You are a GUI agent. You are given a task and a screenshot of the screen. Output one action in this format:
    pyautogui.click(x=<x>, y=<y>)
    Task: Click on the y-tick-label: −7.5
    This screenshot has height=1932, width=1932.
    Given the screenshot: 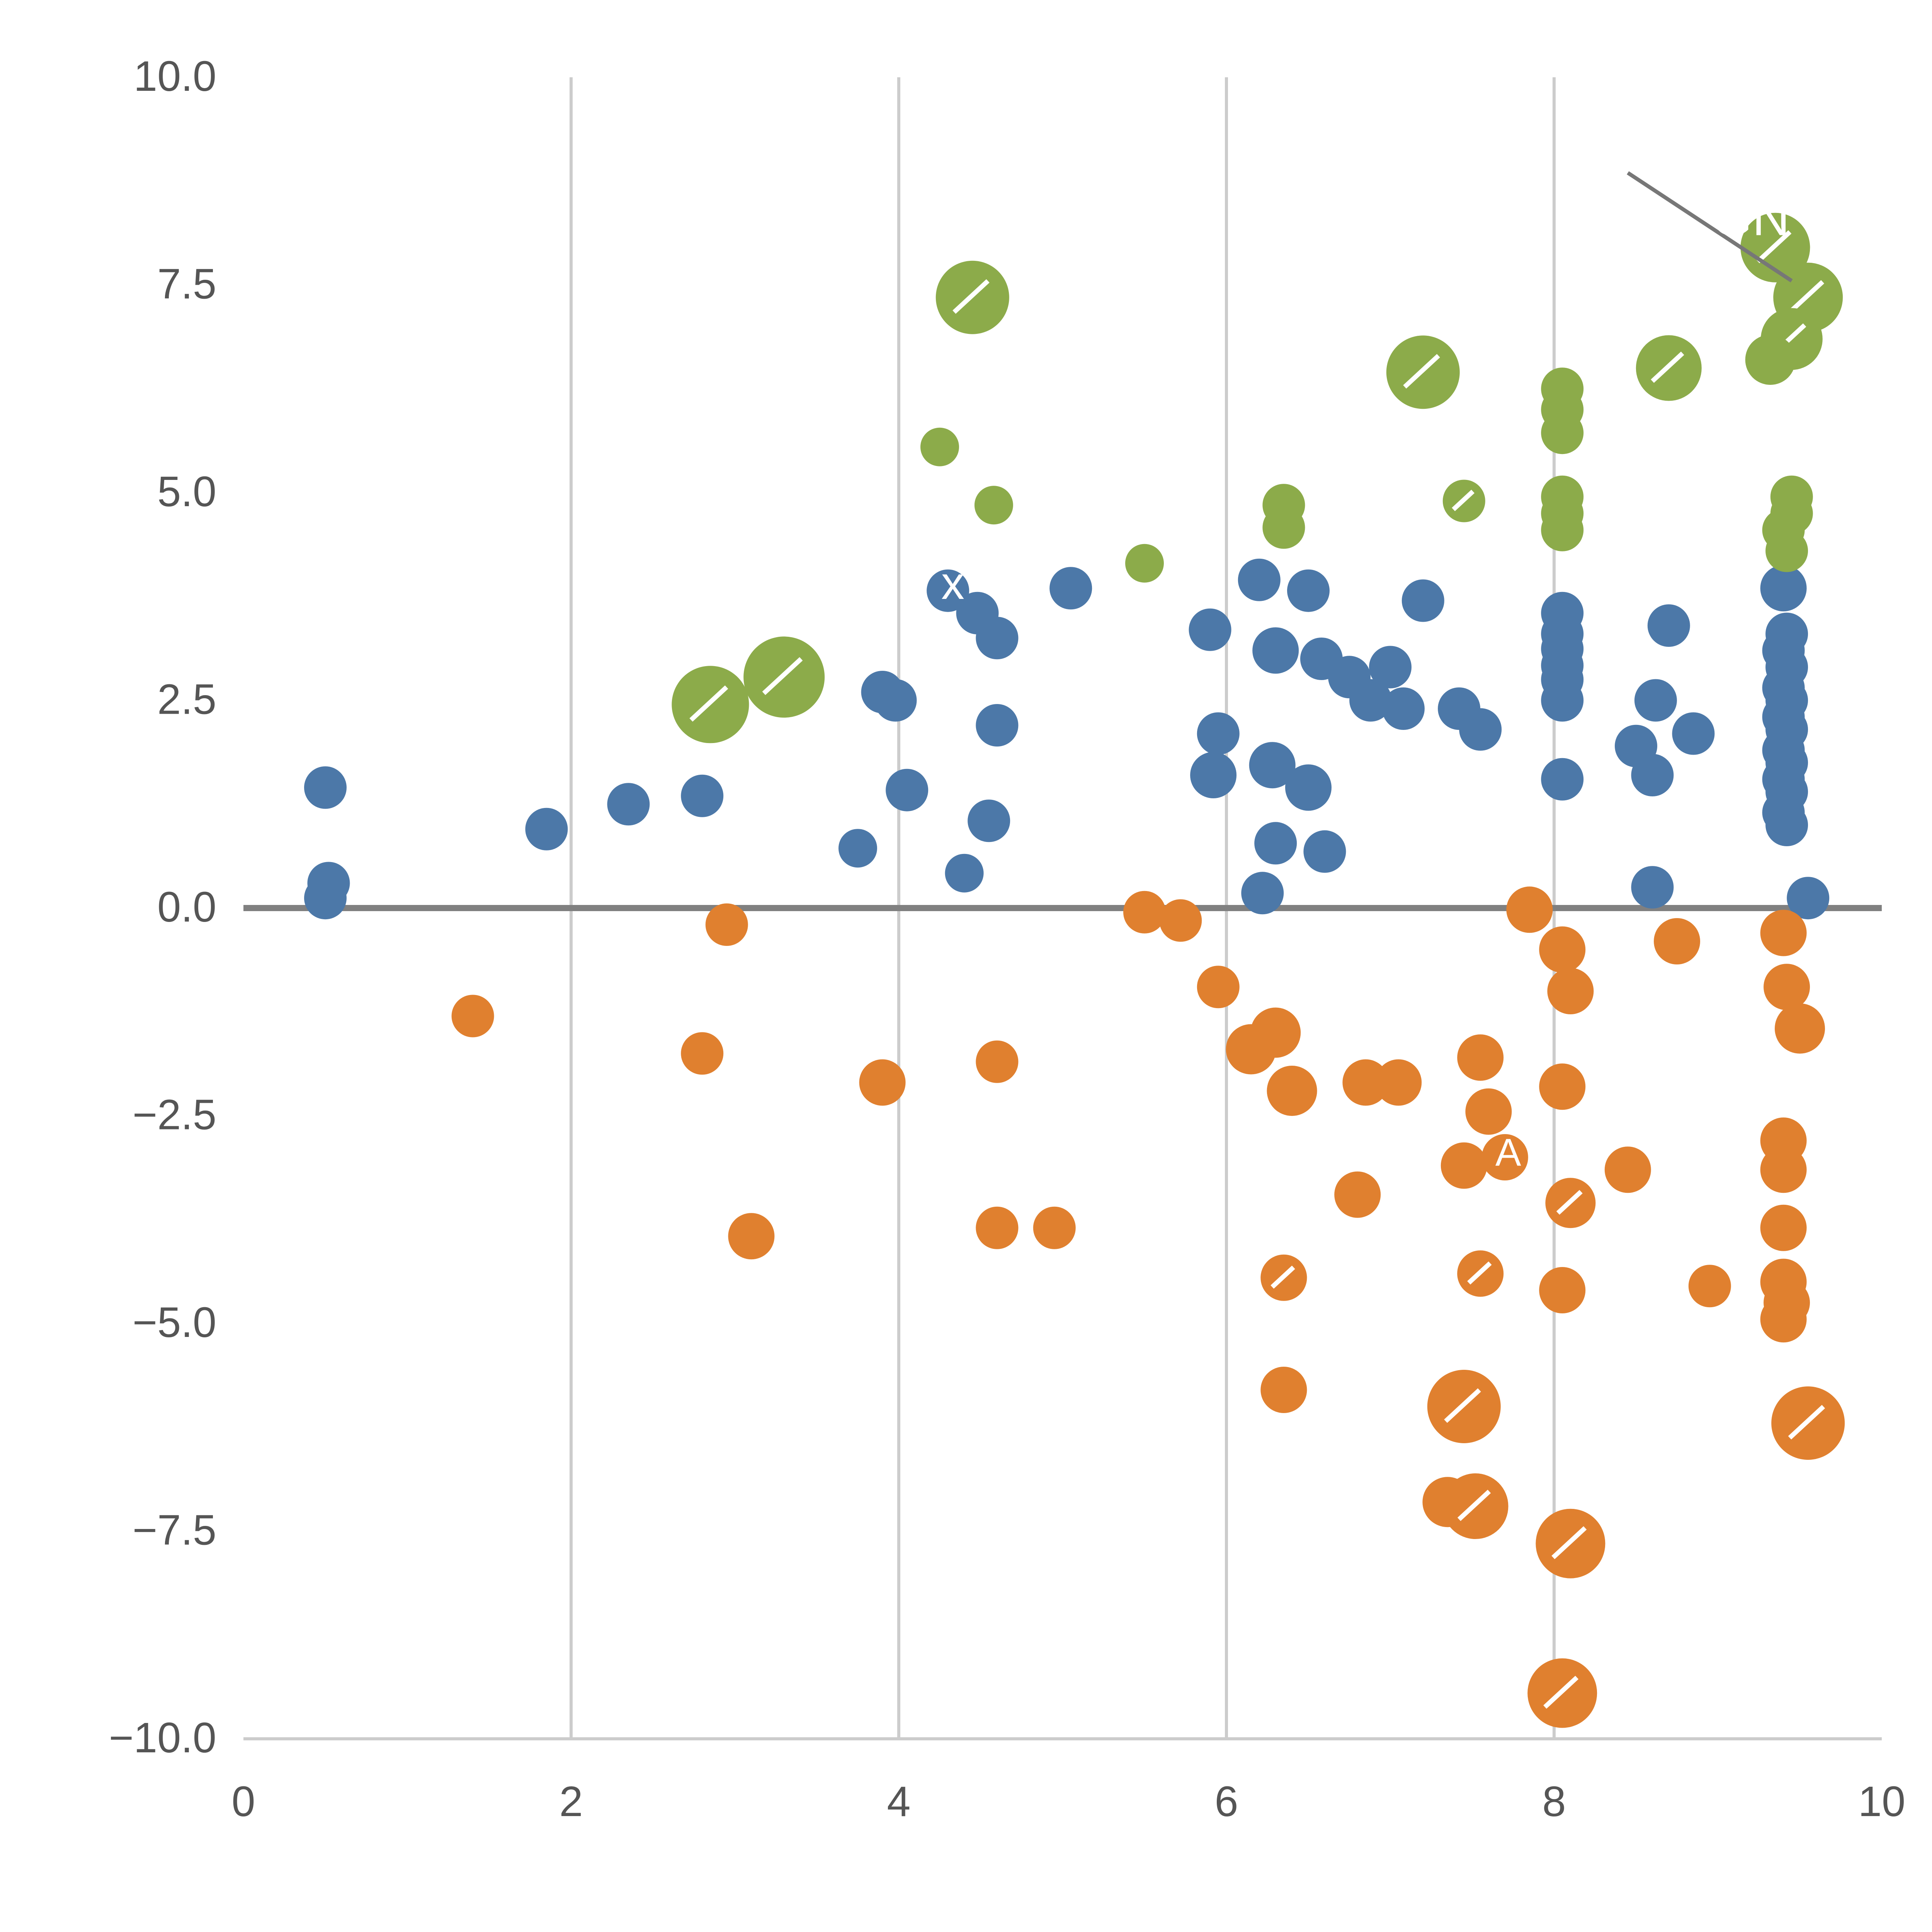 What is the action you would take?
    pyautogui.click(x=175, y=1531)
    